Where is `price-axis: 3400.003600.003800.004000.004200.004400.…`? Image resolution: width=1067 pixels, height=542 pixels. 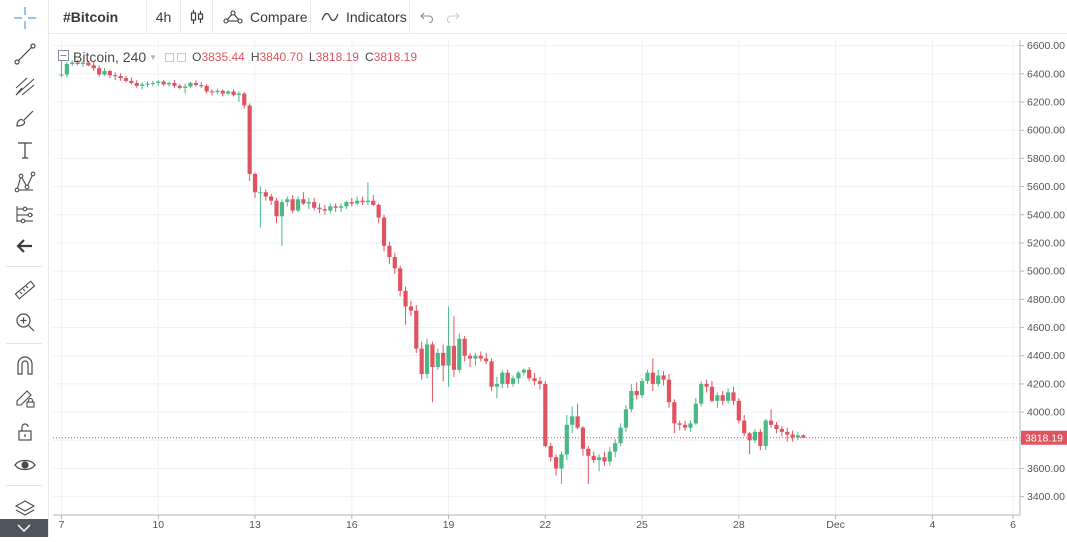 price-axis: 3400.003600.003800.004000.004200.004400.… is located at coordinates (1042, 271).